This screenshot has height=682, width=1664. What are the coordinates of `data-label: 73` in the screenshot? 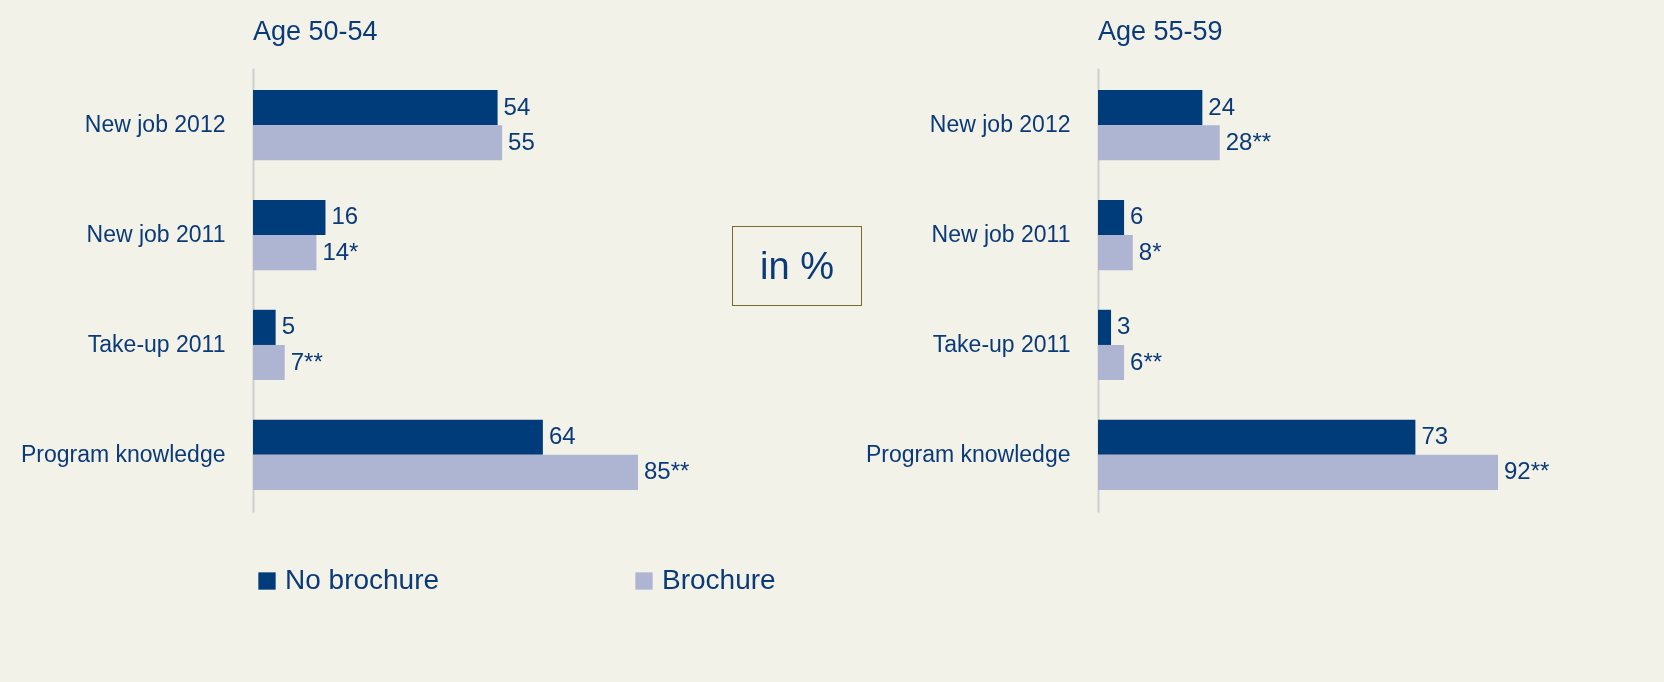 It's located at (1435, 436).